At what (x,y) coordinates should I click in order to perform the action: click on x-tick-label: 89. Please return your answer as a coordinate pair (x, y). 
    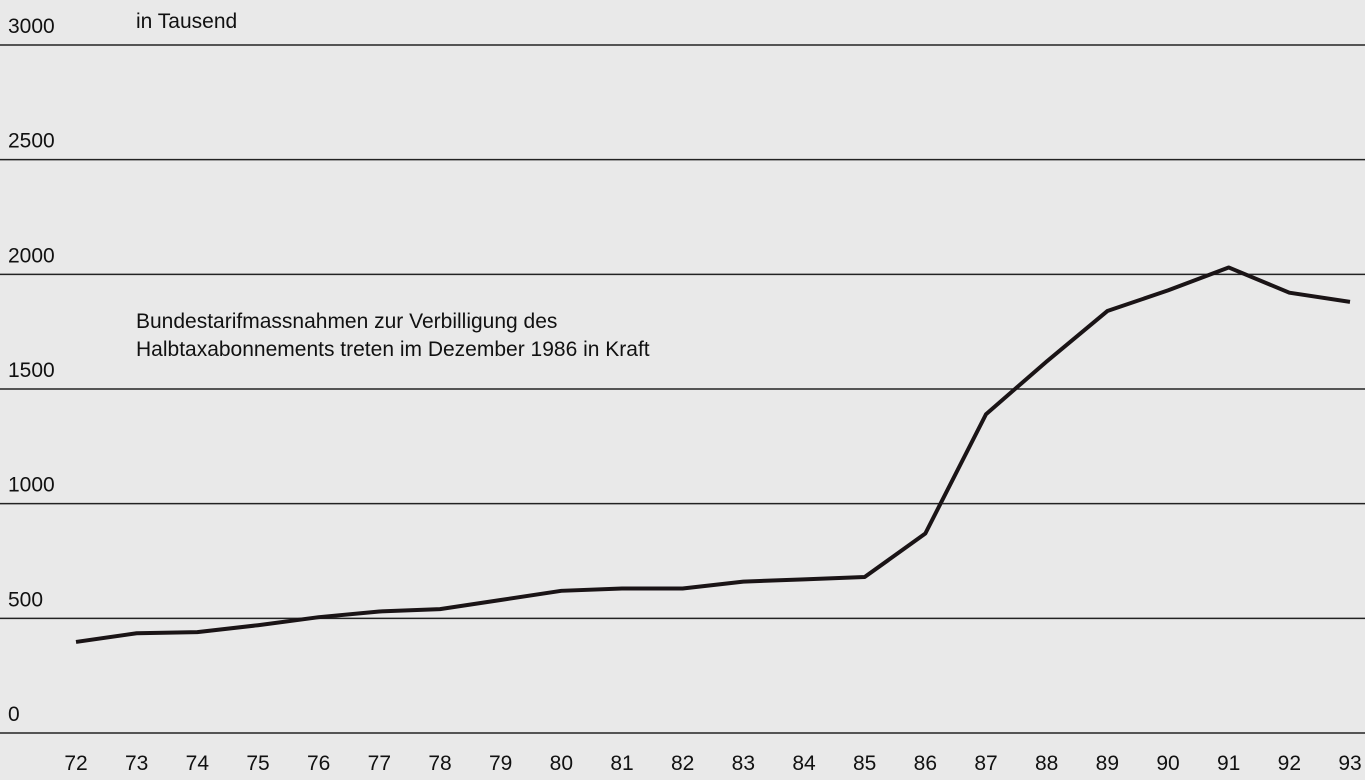
    Looking at the image, I should click on (1107, 763).